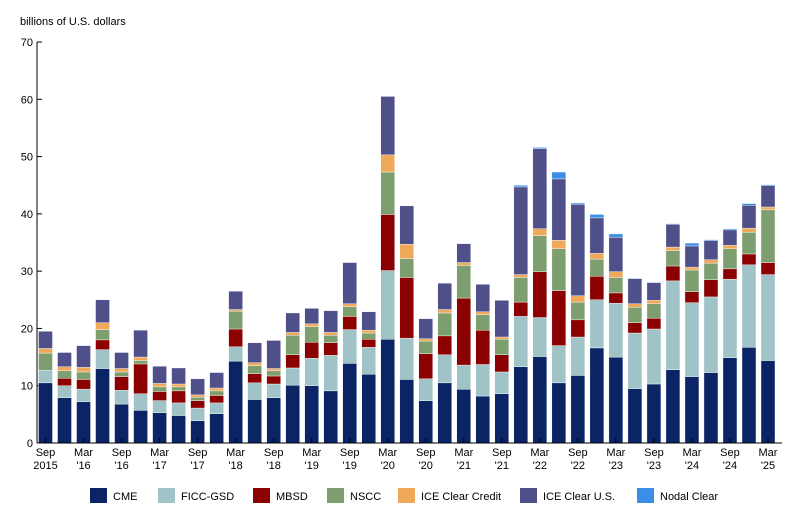 This screenshot has height=524, width=800. Describe the element at coordinates (235, 466) in the screenshot. I see `x-tick-label: '18` at that location.